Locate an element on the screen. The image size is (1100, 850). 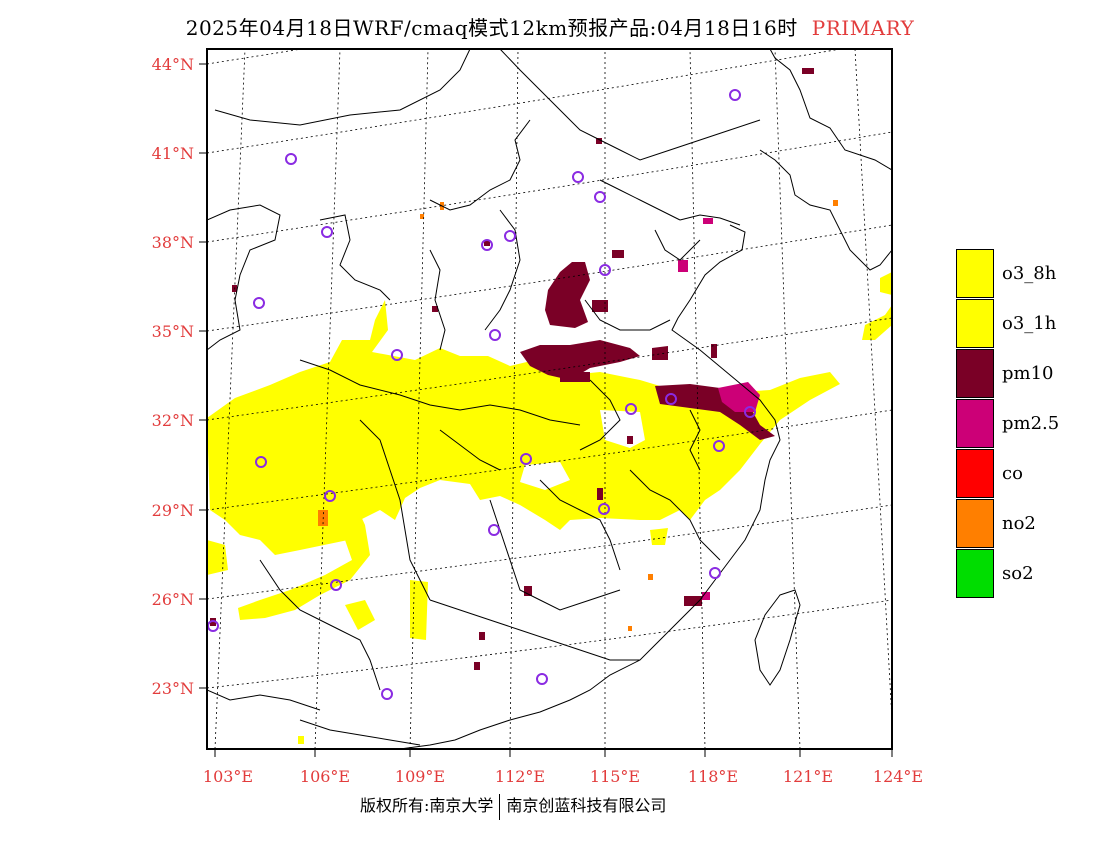
lat-label: 26°N is located at coordinates (173, 599).